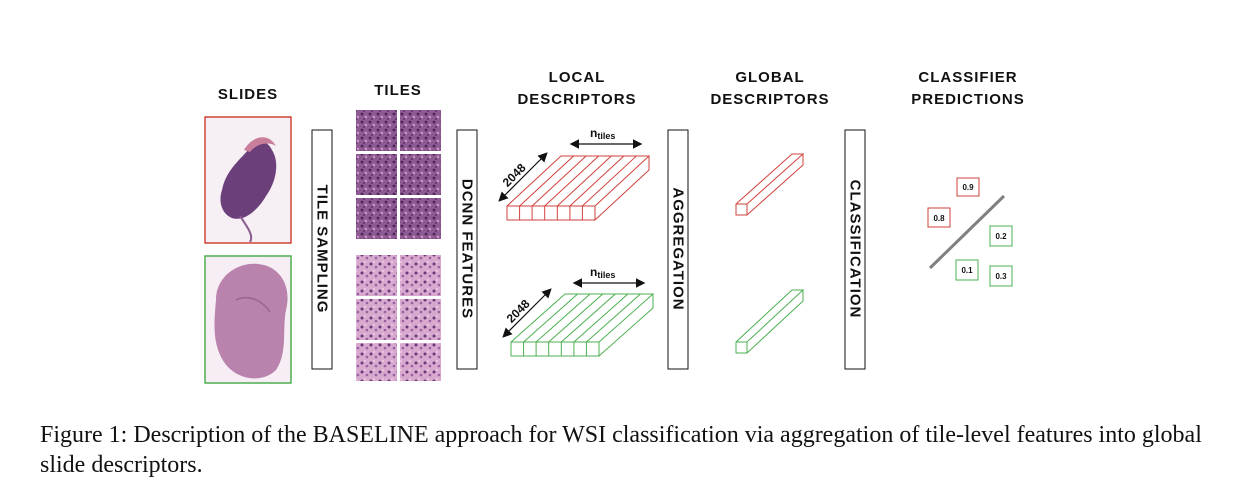  I want to click on tiles-green-grid, so click(398, 318).